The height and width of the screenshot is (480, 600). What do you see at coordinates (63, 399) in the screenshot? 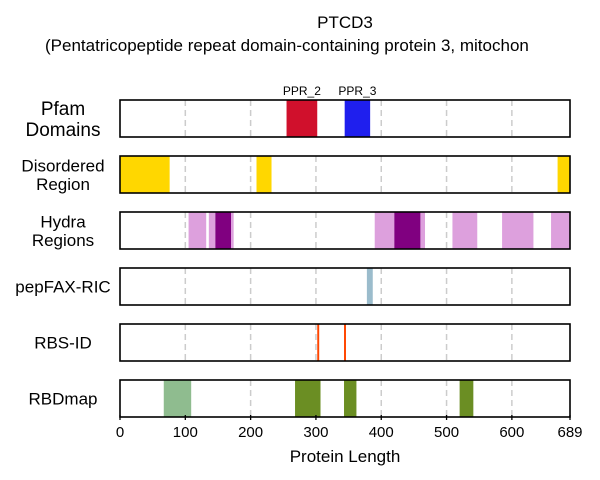
I see `track-label: RBDmap` at bounding box center [63, 399].